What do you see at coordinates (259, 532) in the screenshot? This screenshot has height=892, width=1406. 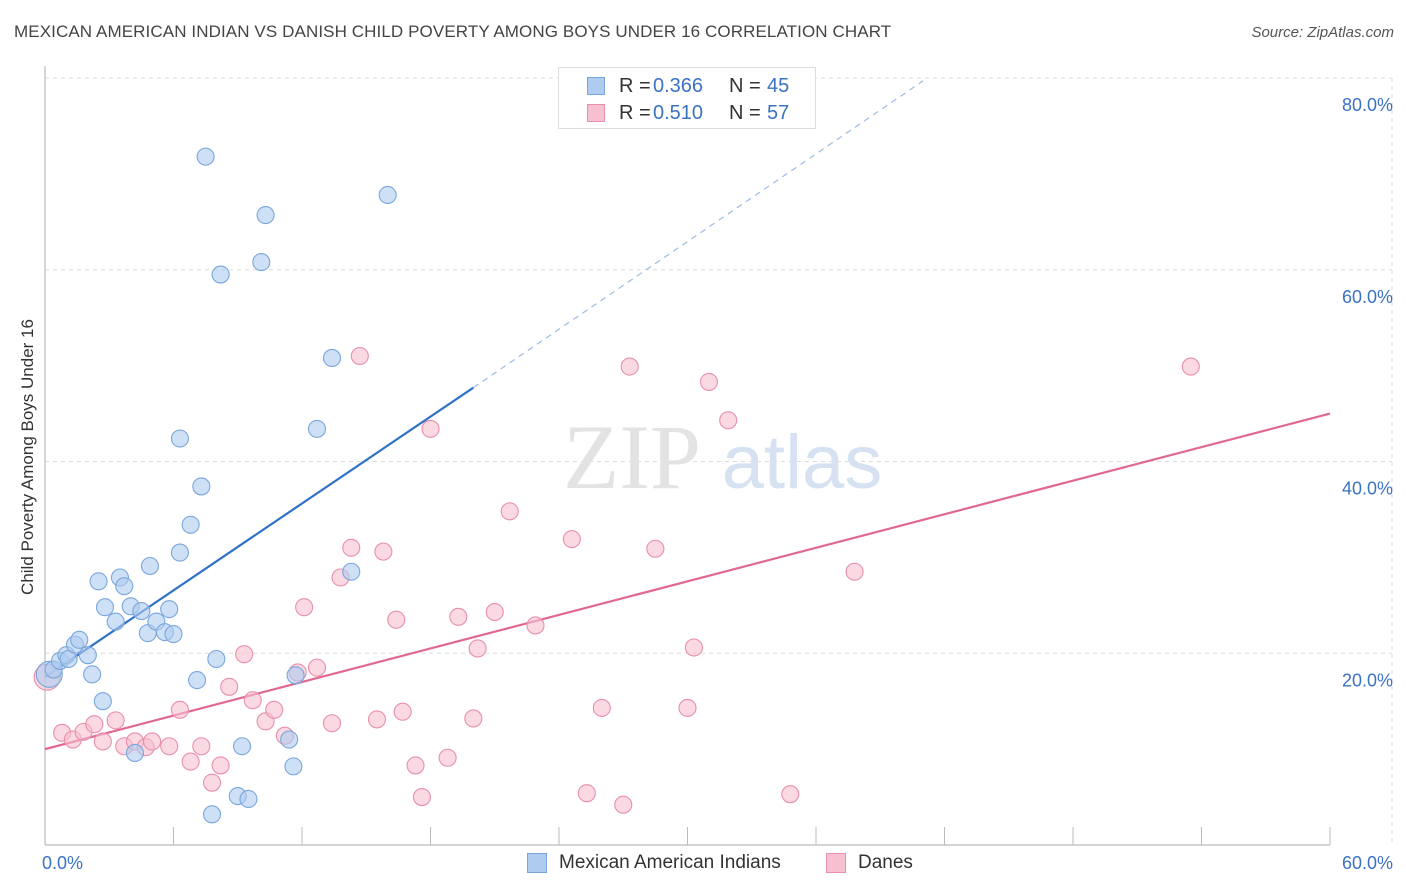 I see `trend-line-mexican-american-indians` at bounding box center [259, 532].